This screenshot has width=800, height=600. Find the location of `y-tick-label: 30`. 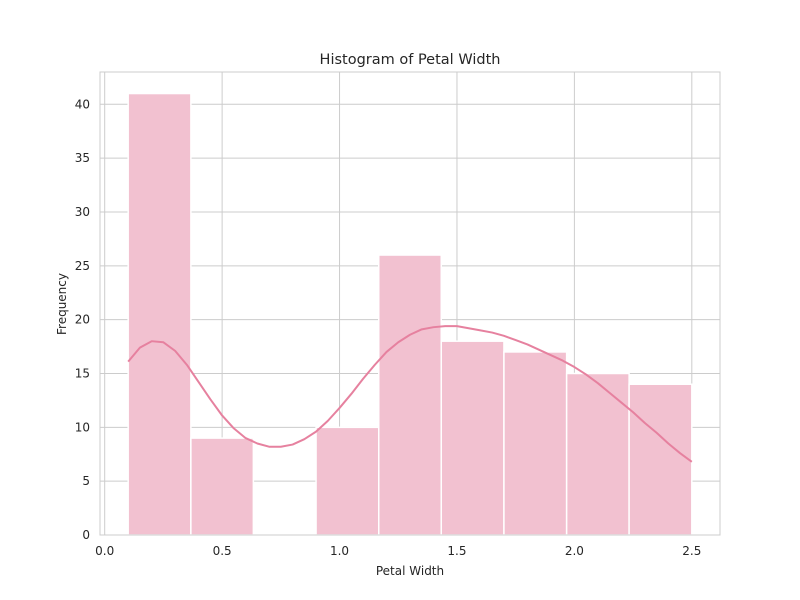

y-tick-label: 30 is located at coordinates (82, 212).